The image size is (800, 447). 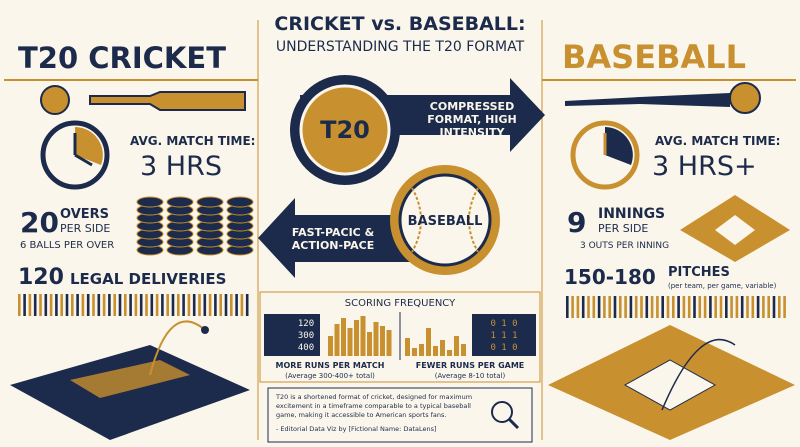 What do you see at coordinates (330, 376) in the screenshot?
I see `cricket-scoring-note: (Average 300-400+ total)` at bounding box center [330, 376].